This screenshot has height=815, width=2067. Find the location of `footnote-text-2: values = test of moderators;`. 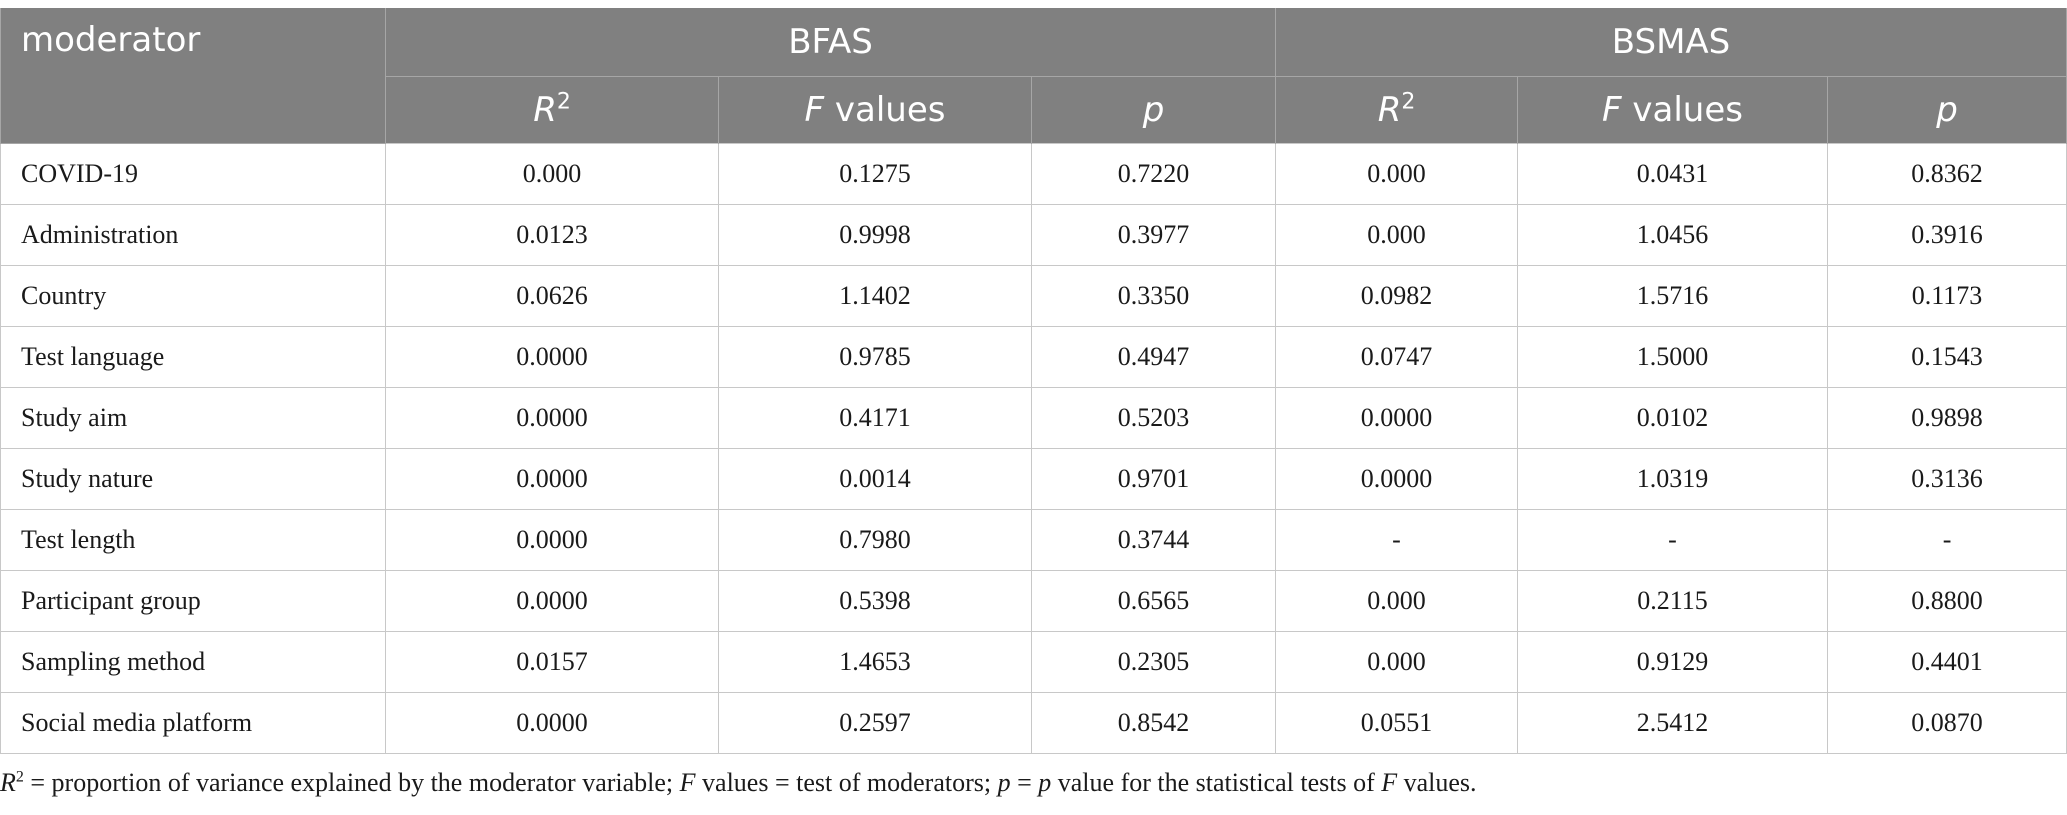

footnote-text-2: values = test of moderators; is located at coordinates (846, 782).